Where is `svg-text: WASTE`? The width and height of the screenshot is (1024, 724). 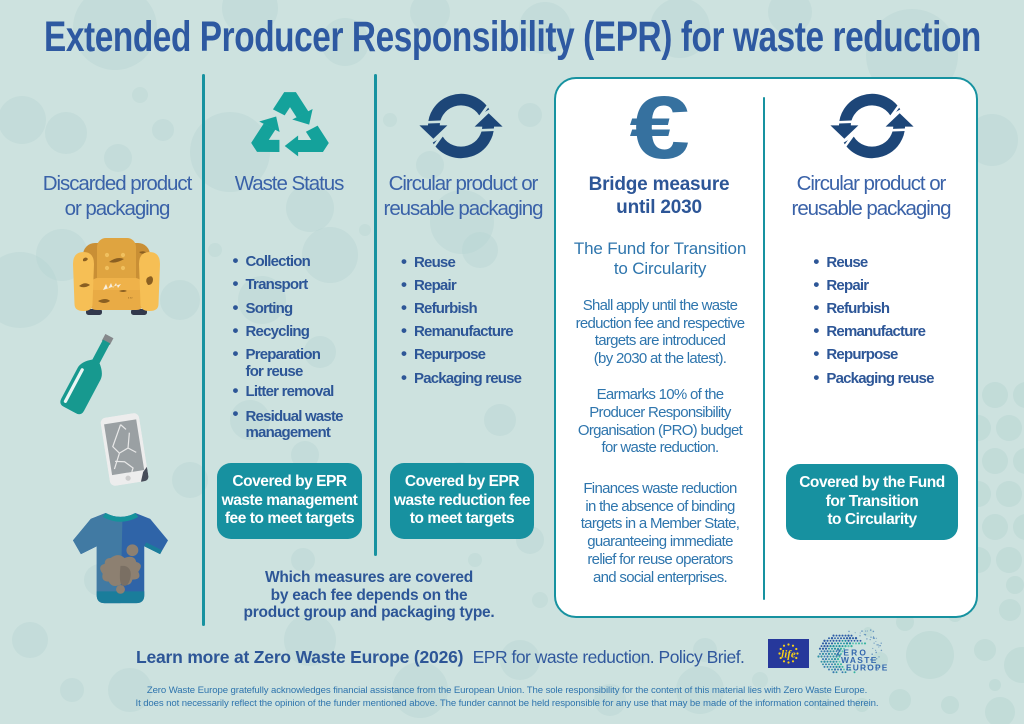 svg-text: WASTE is located at coordinates (859, 660).